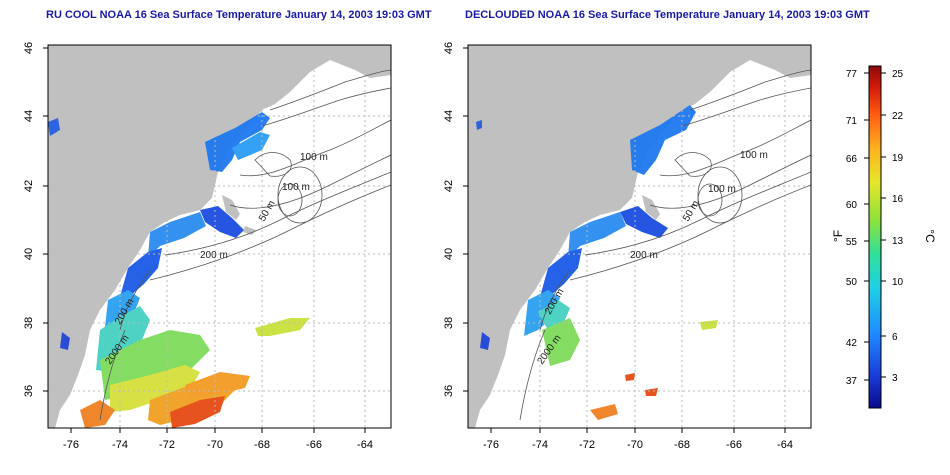 The width and height of the screenshot is (950, 475). Describe the element at coordinates (898, 199) in the screenshot. I see `celsius-tick: 16` at that location.